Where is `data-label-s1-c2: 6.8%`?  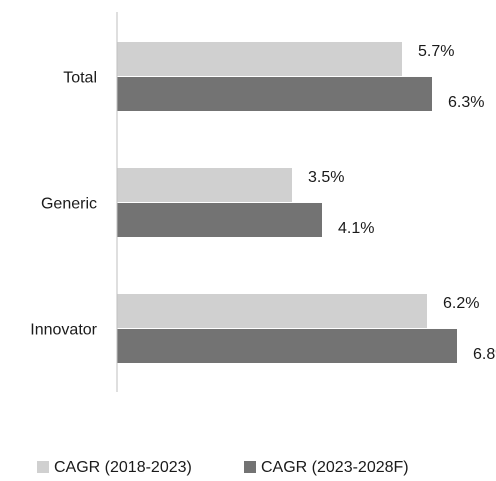
data-label-s1-c2: 6.8% is located at coordinates (484, 354).